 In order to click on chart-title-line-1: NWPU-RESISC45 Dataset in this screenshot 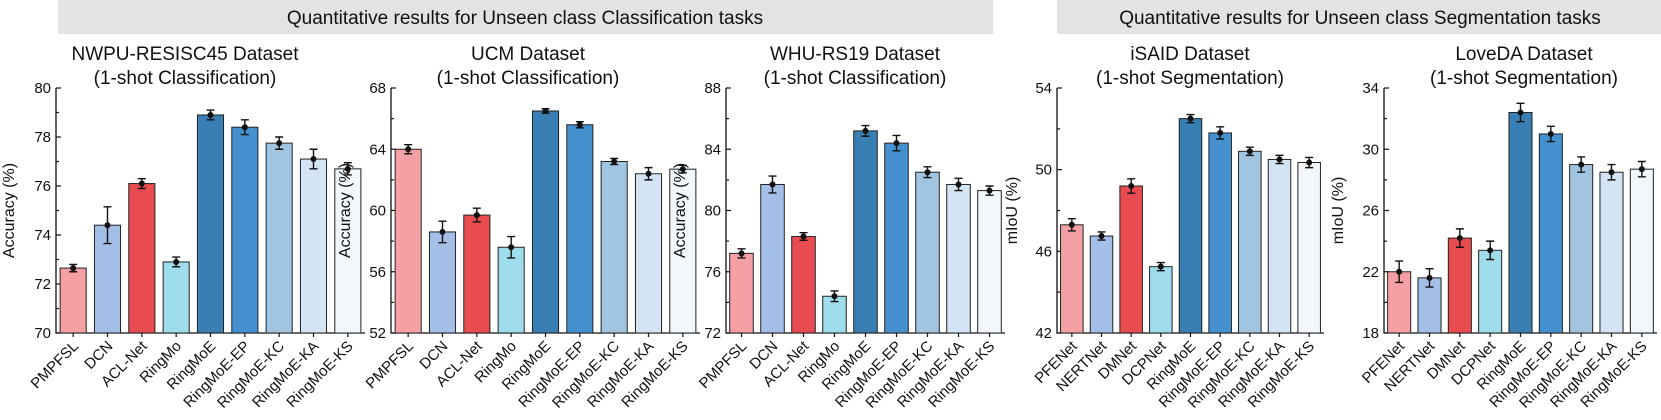, I will do `click(185, 54)`.